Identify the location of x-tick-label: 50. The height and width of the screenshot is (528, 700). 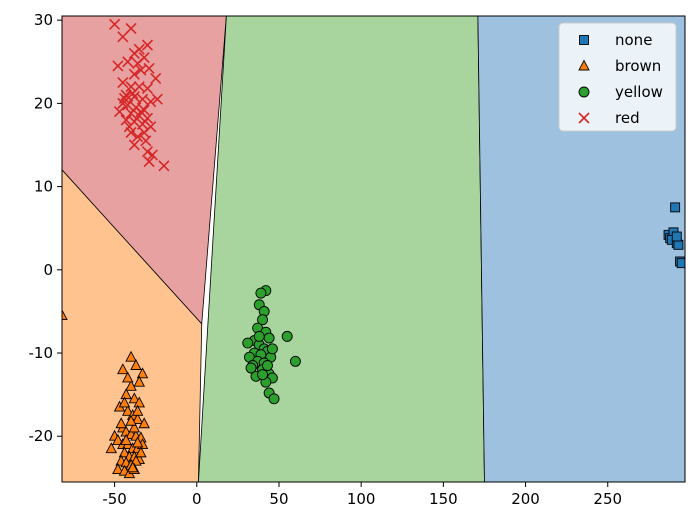
(278, 499).